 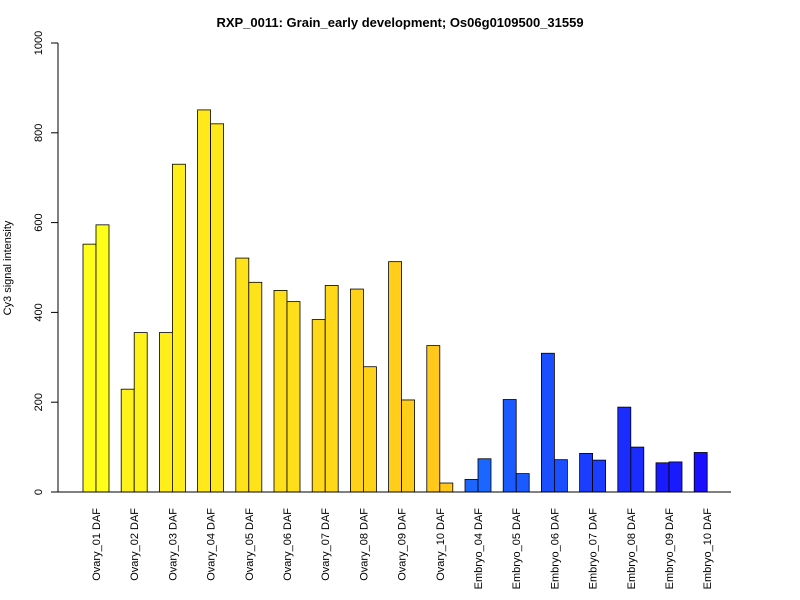 What do you see at coordinates (39, 402) in the screenshot?
I see `y-tick-label: 200` at bounding box center [39, 402].